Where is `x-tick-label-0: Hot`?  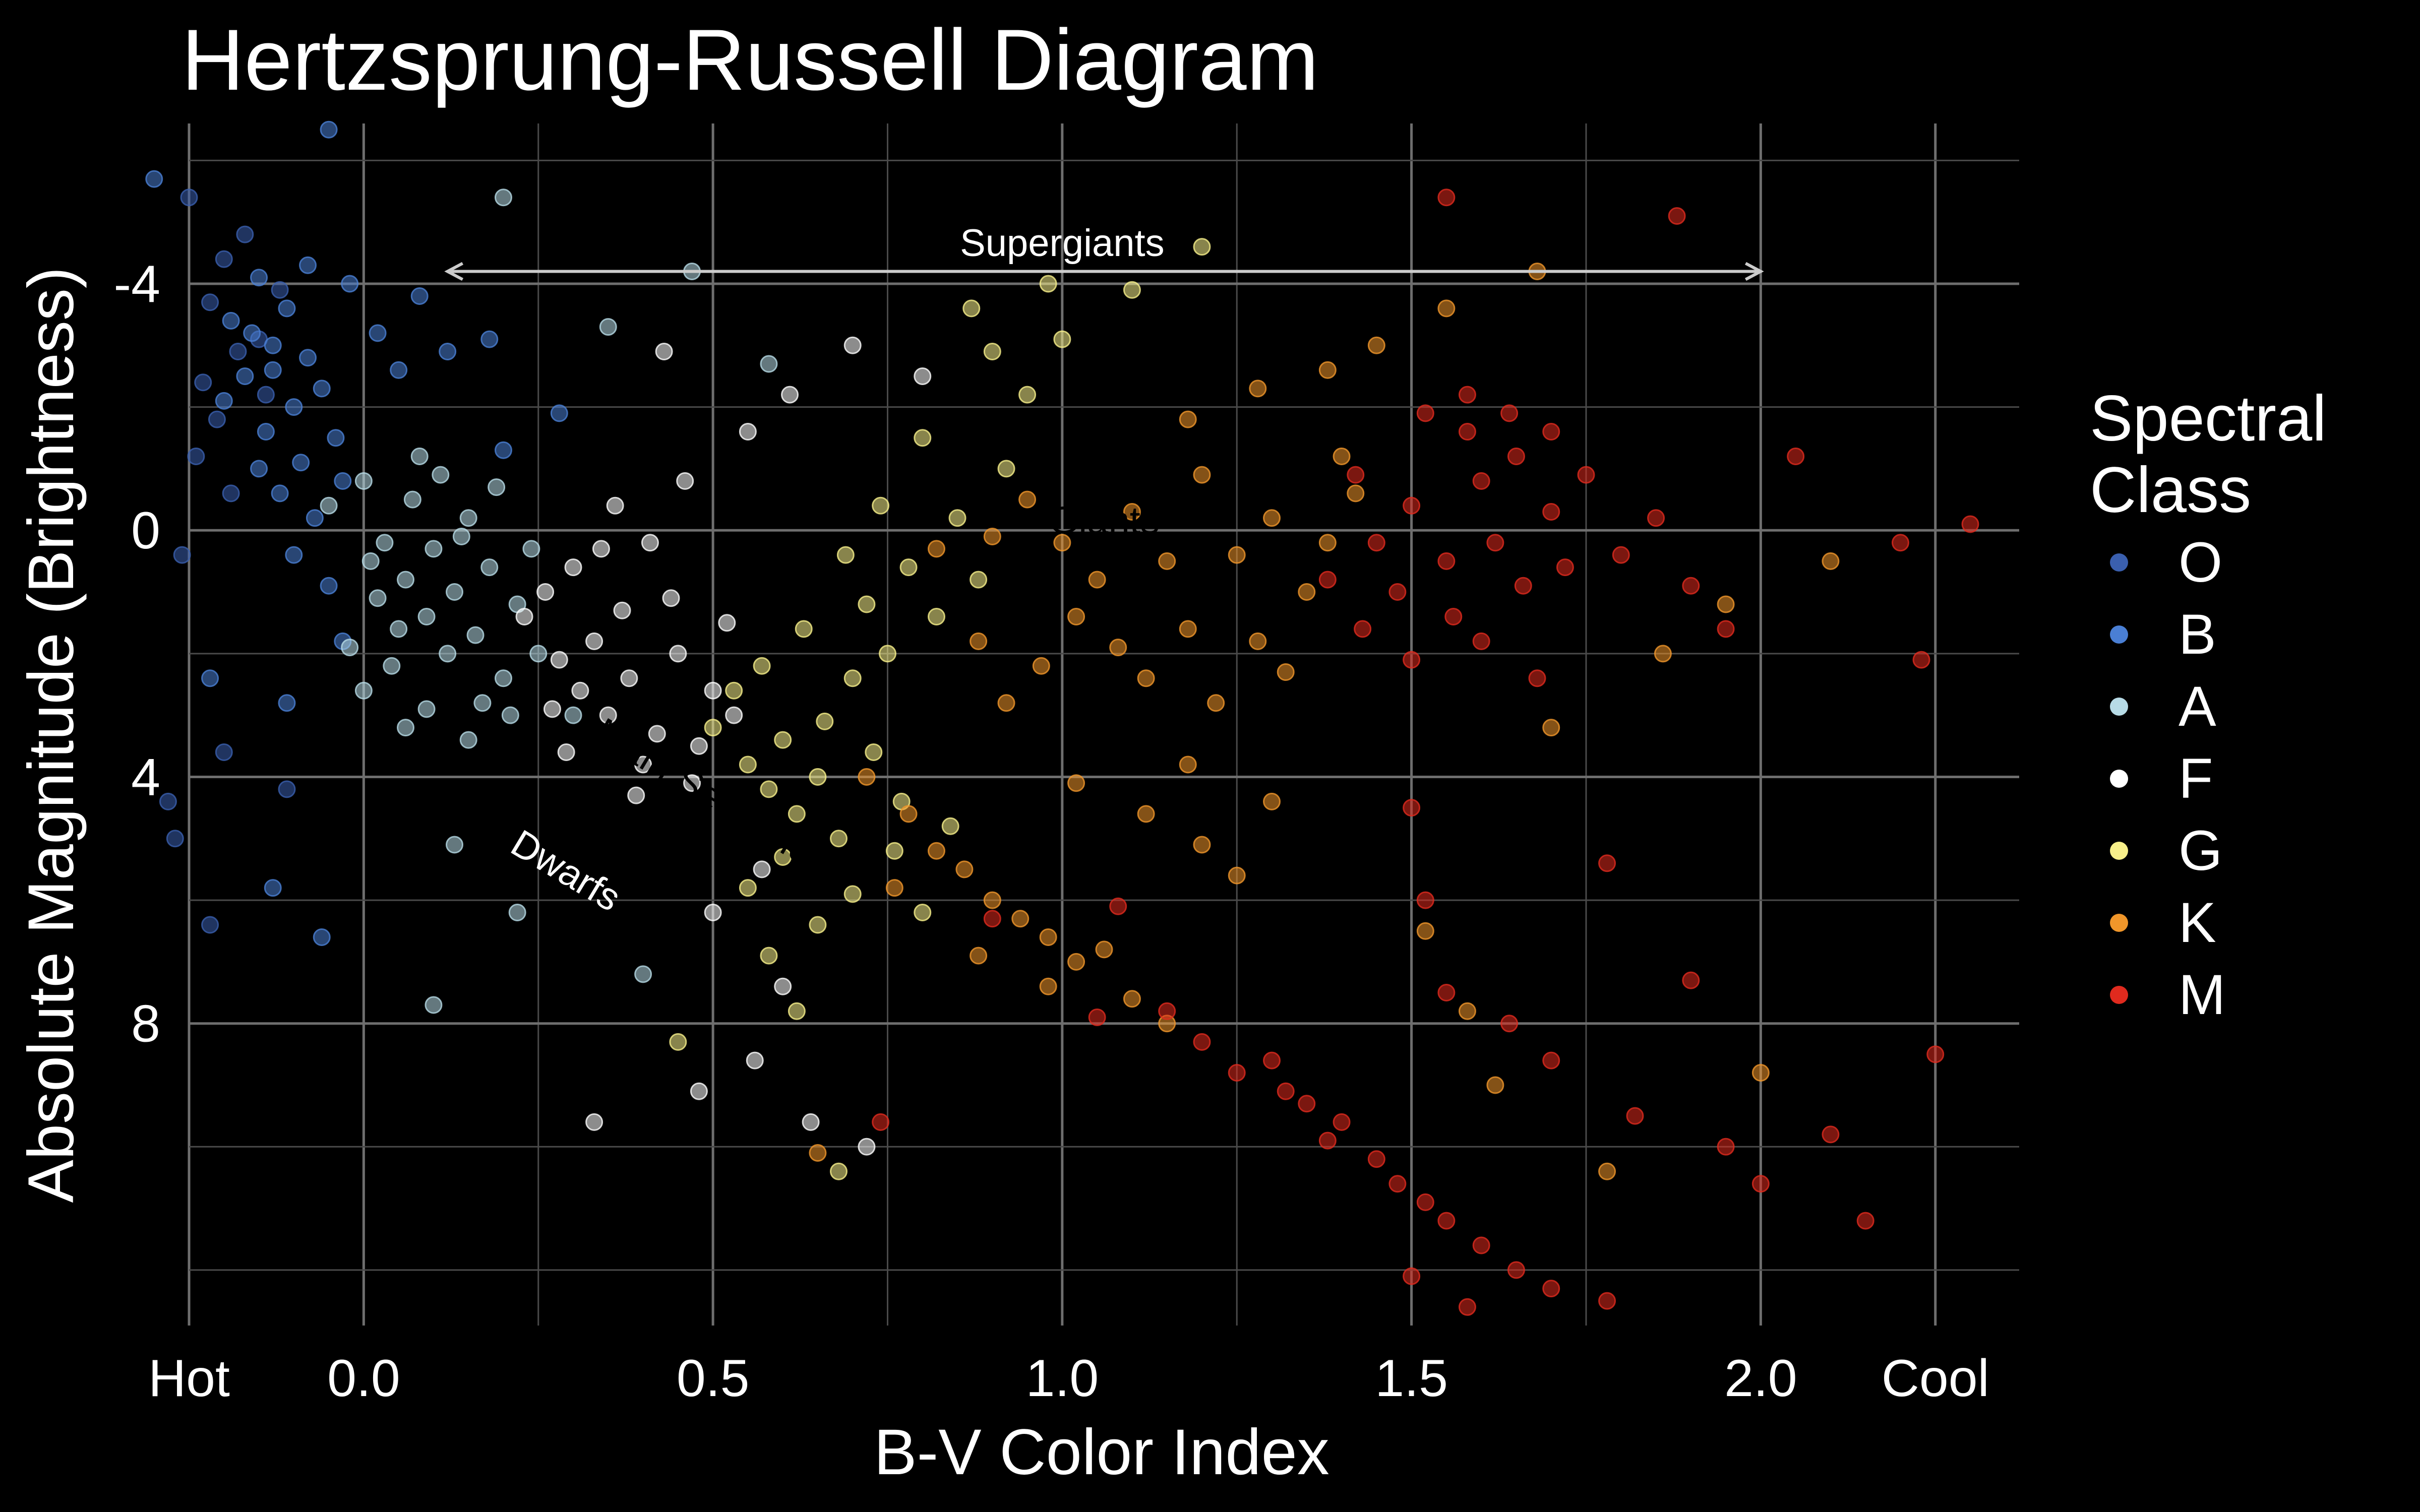 x-tick-label-0: Hot is located at coordinates (189, 1378).